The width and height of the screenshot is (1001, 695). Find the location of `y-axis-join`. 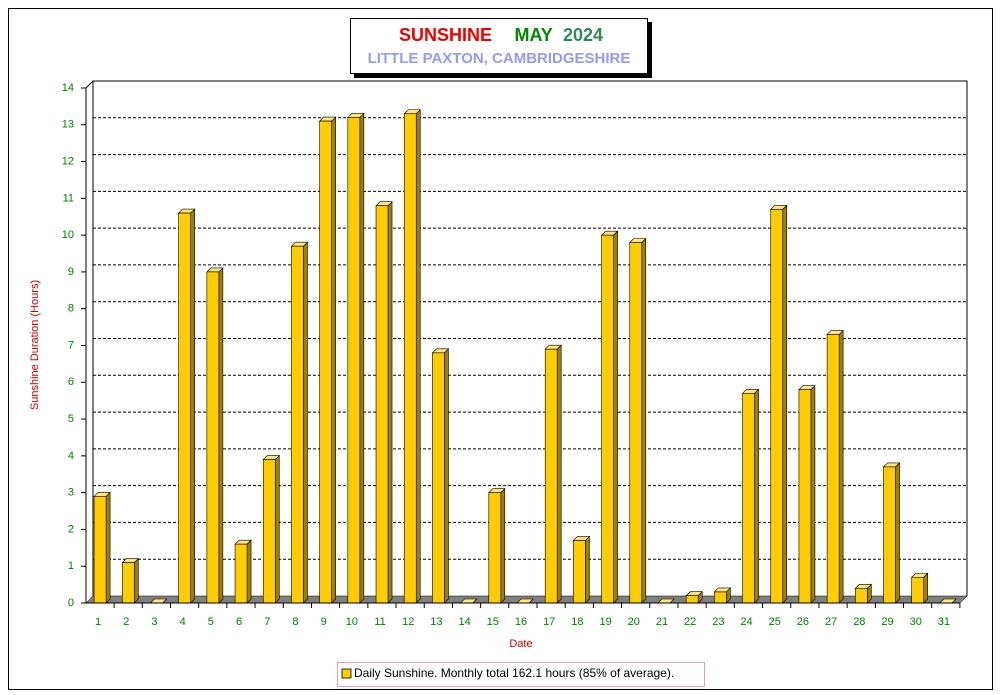

y-axis-join is located at coordinates (89, 84).